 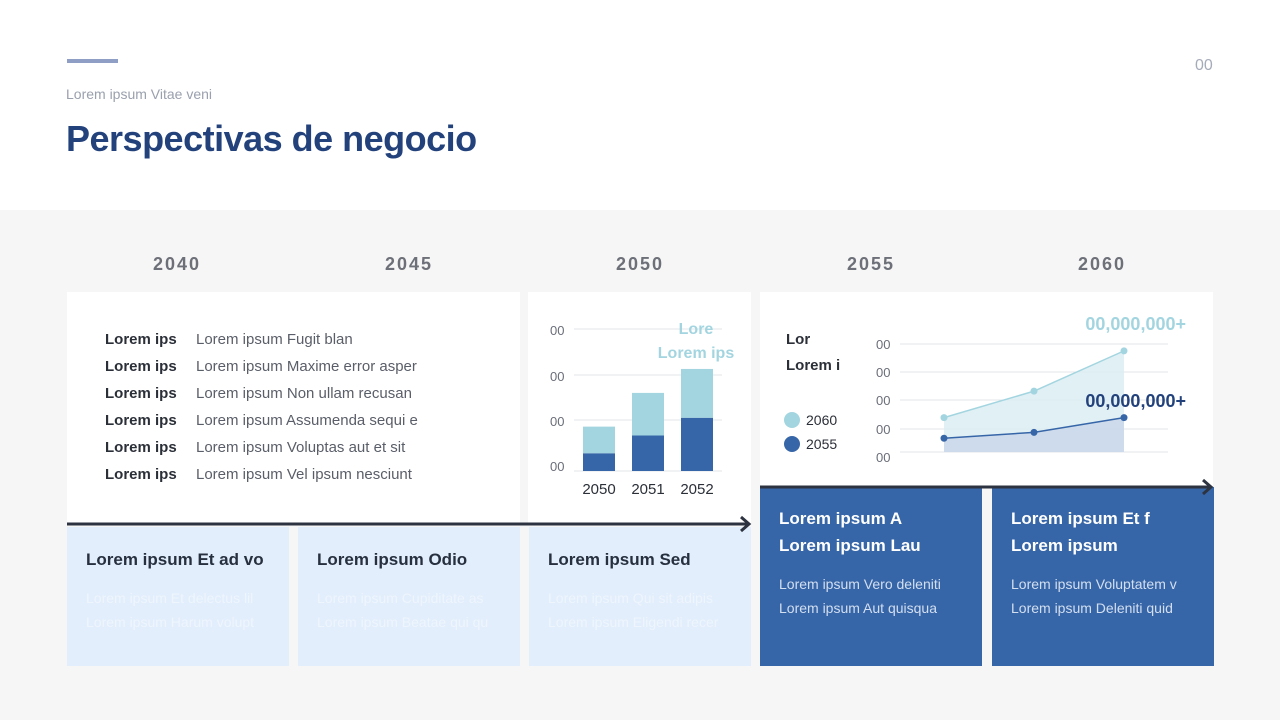 I want to click on legend-label-2060: 2060, so click(x=821, y=420).